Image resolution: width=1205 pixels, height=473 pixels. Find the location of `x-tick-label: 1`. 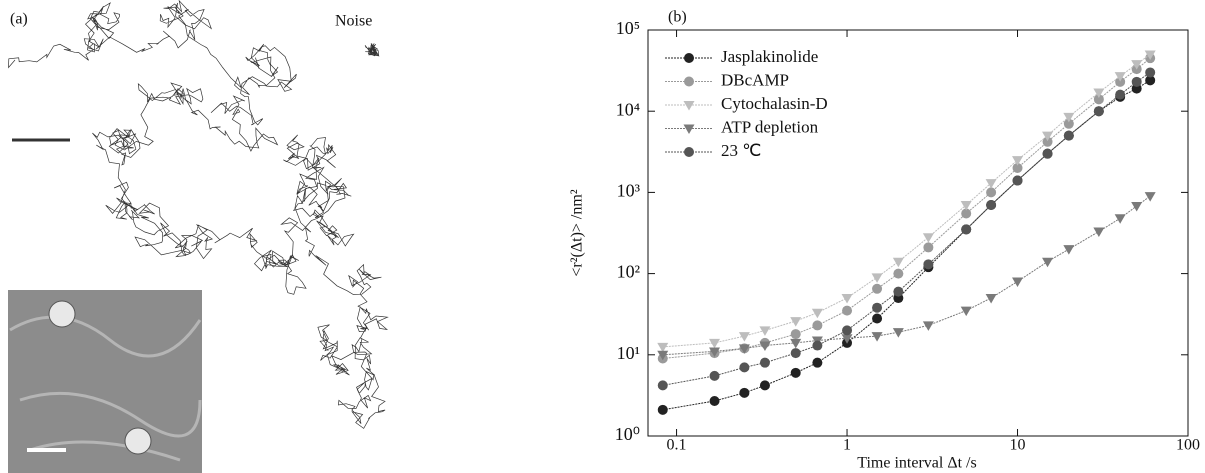

x-tick-label: 1 is located at coordinates (847, 445).